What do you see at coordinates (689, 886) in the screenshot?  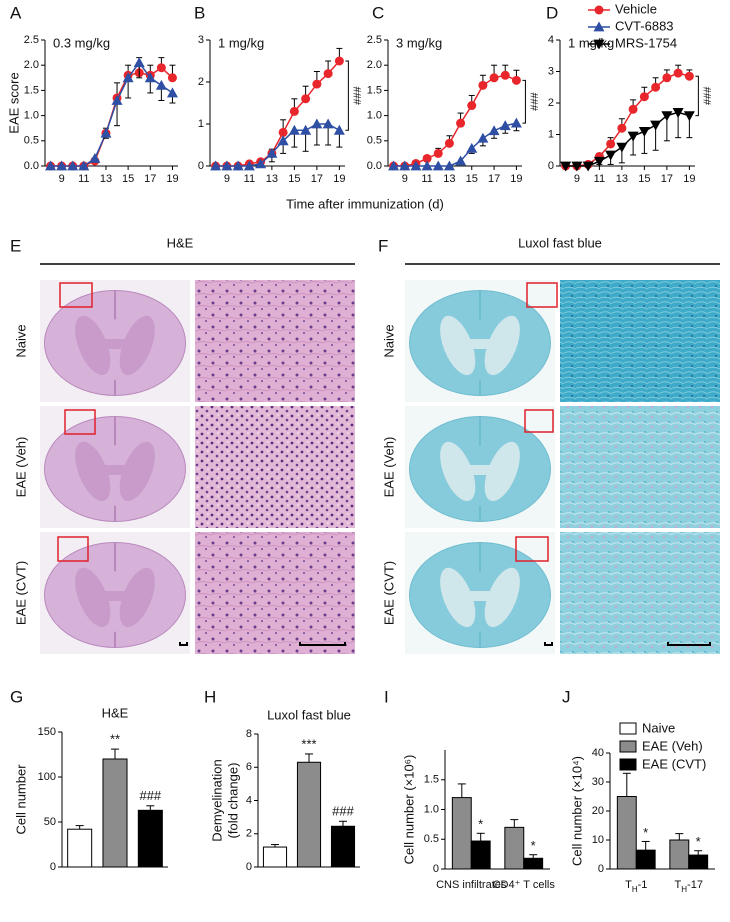 I see `x-tick-label: TH-17` at bounding box center [689, 886].